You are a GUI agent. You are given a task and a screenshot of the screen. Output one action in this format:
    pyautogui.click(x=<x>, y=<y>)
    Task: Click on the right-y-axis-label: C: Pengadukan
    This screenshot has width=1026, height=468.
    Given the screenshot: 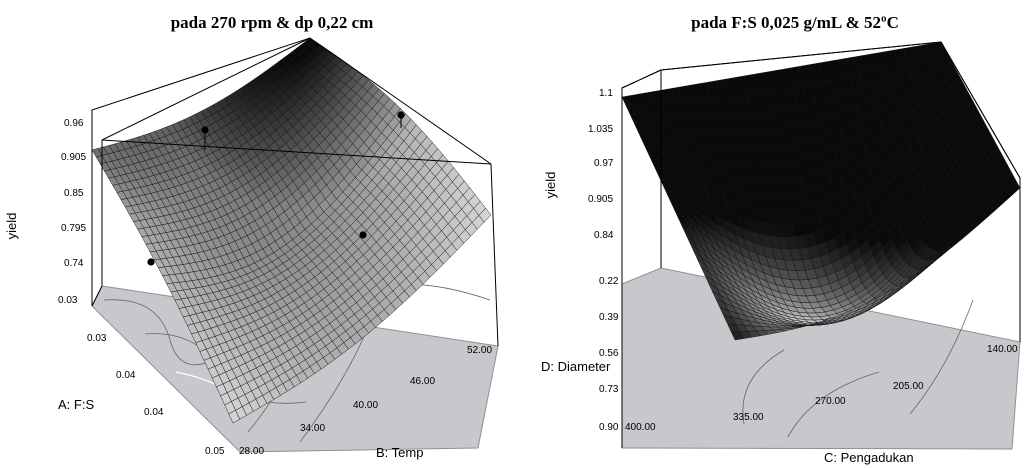 What is the action you would take?
    pyautogui.click(x=869, y=457)
    